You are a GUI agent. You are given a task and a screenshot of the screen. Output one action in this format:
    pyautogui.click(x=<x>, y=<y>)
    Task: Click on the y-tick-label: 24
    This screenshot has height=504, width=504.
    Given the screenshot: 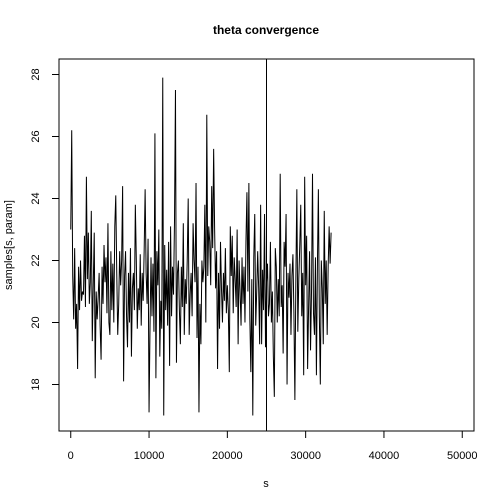 What is the action you would take?
    pyautogui.click(x=36, y=198)
    